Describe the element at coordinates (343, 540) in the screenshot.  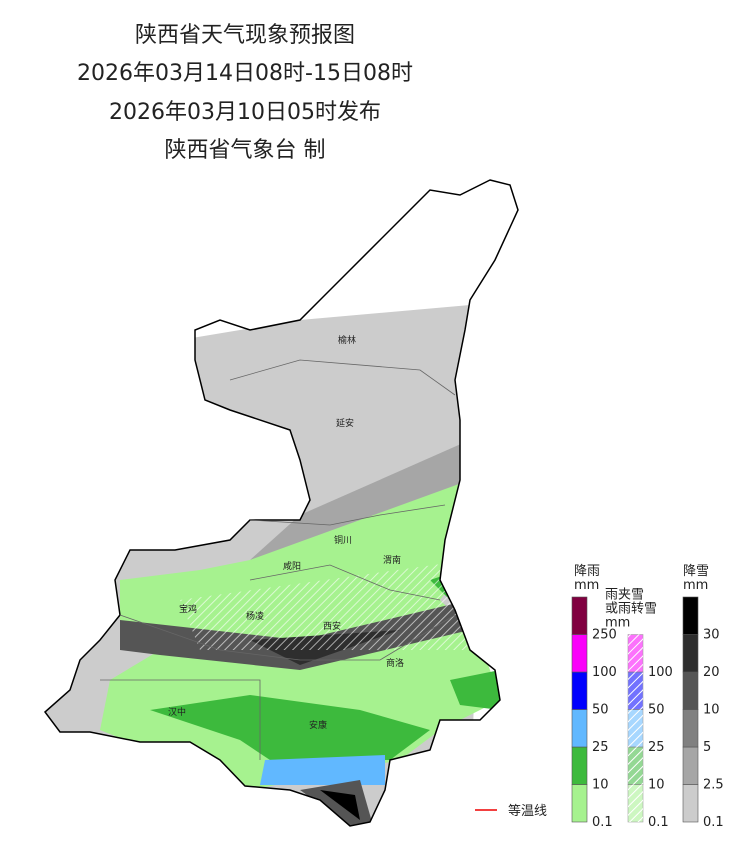
I see `city-label: 铜川` at that location.